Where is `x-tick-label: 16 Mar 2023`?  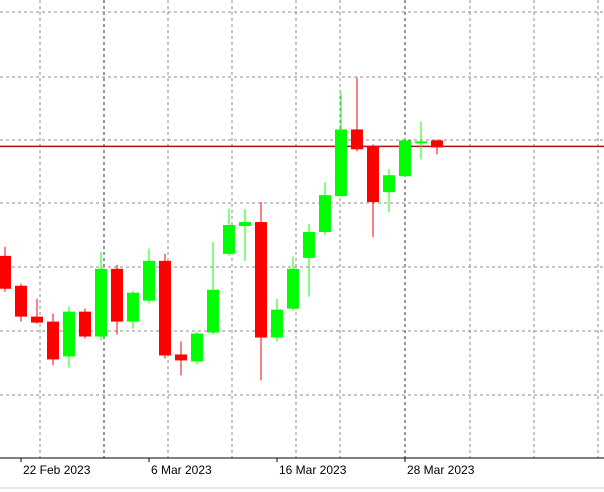 x-tick-label: 16 Mar 2023 is located at coordinates (313, 470).